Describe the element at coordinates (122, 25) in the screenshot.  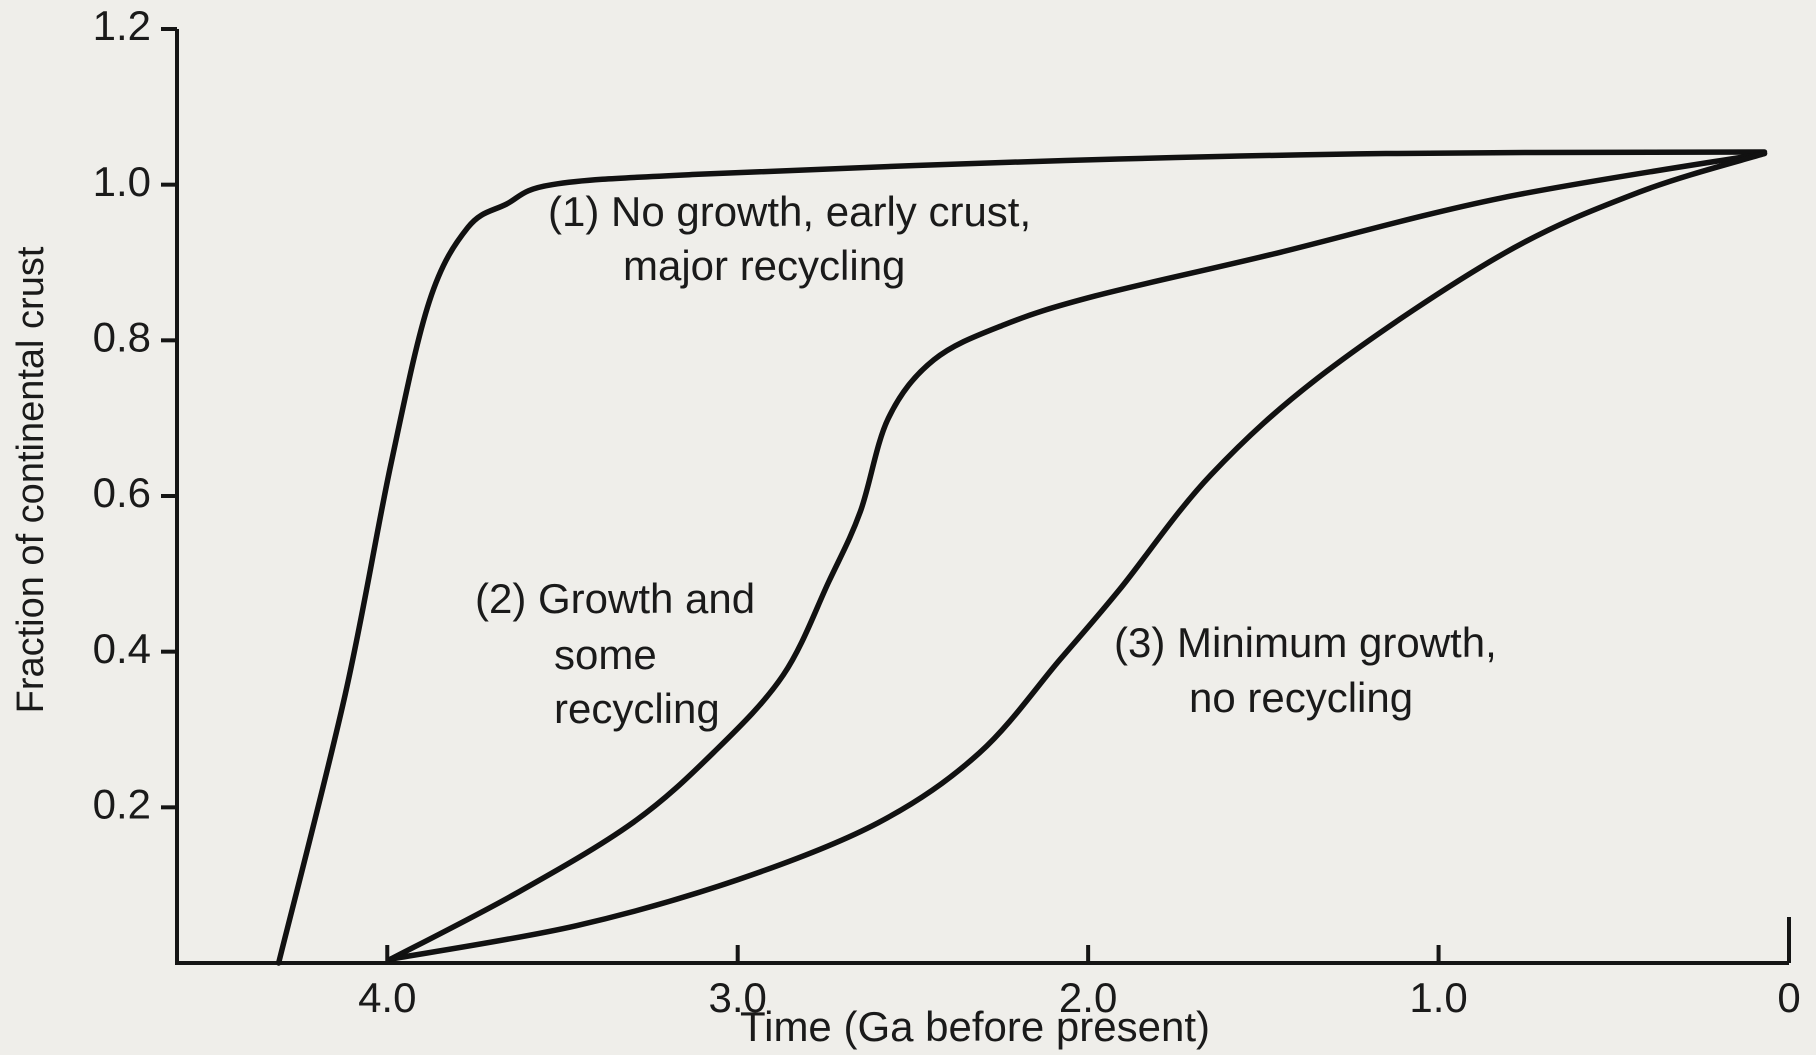
I see `y-tick-label: 1.2` at that location.